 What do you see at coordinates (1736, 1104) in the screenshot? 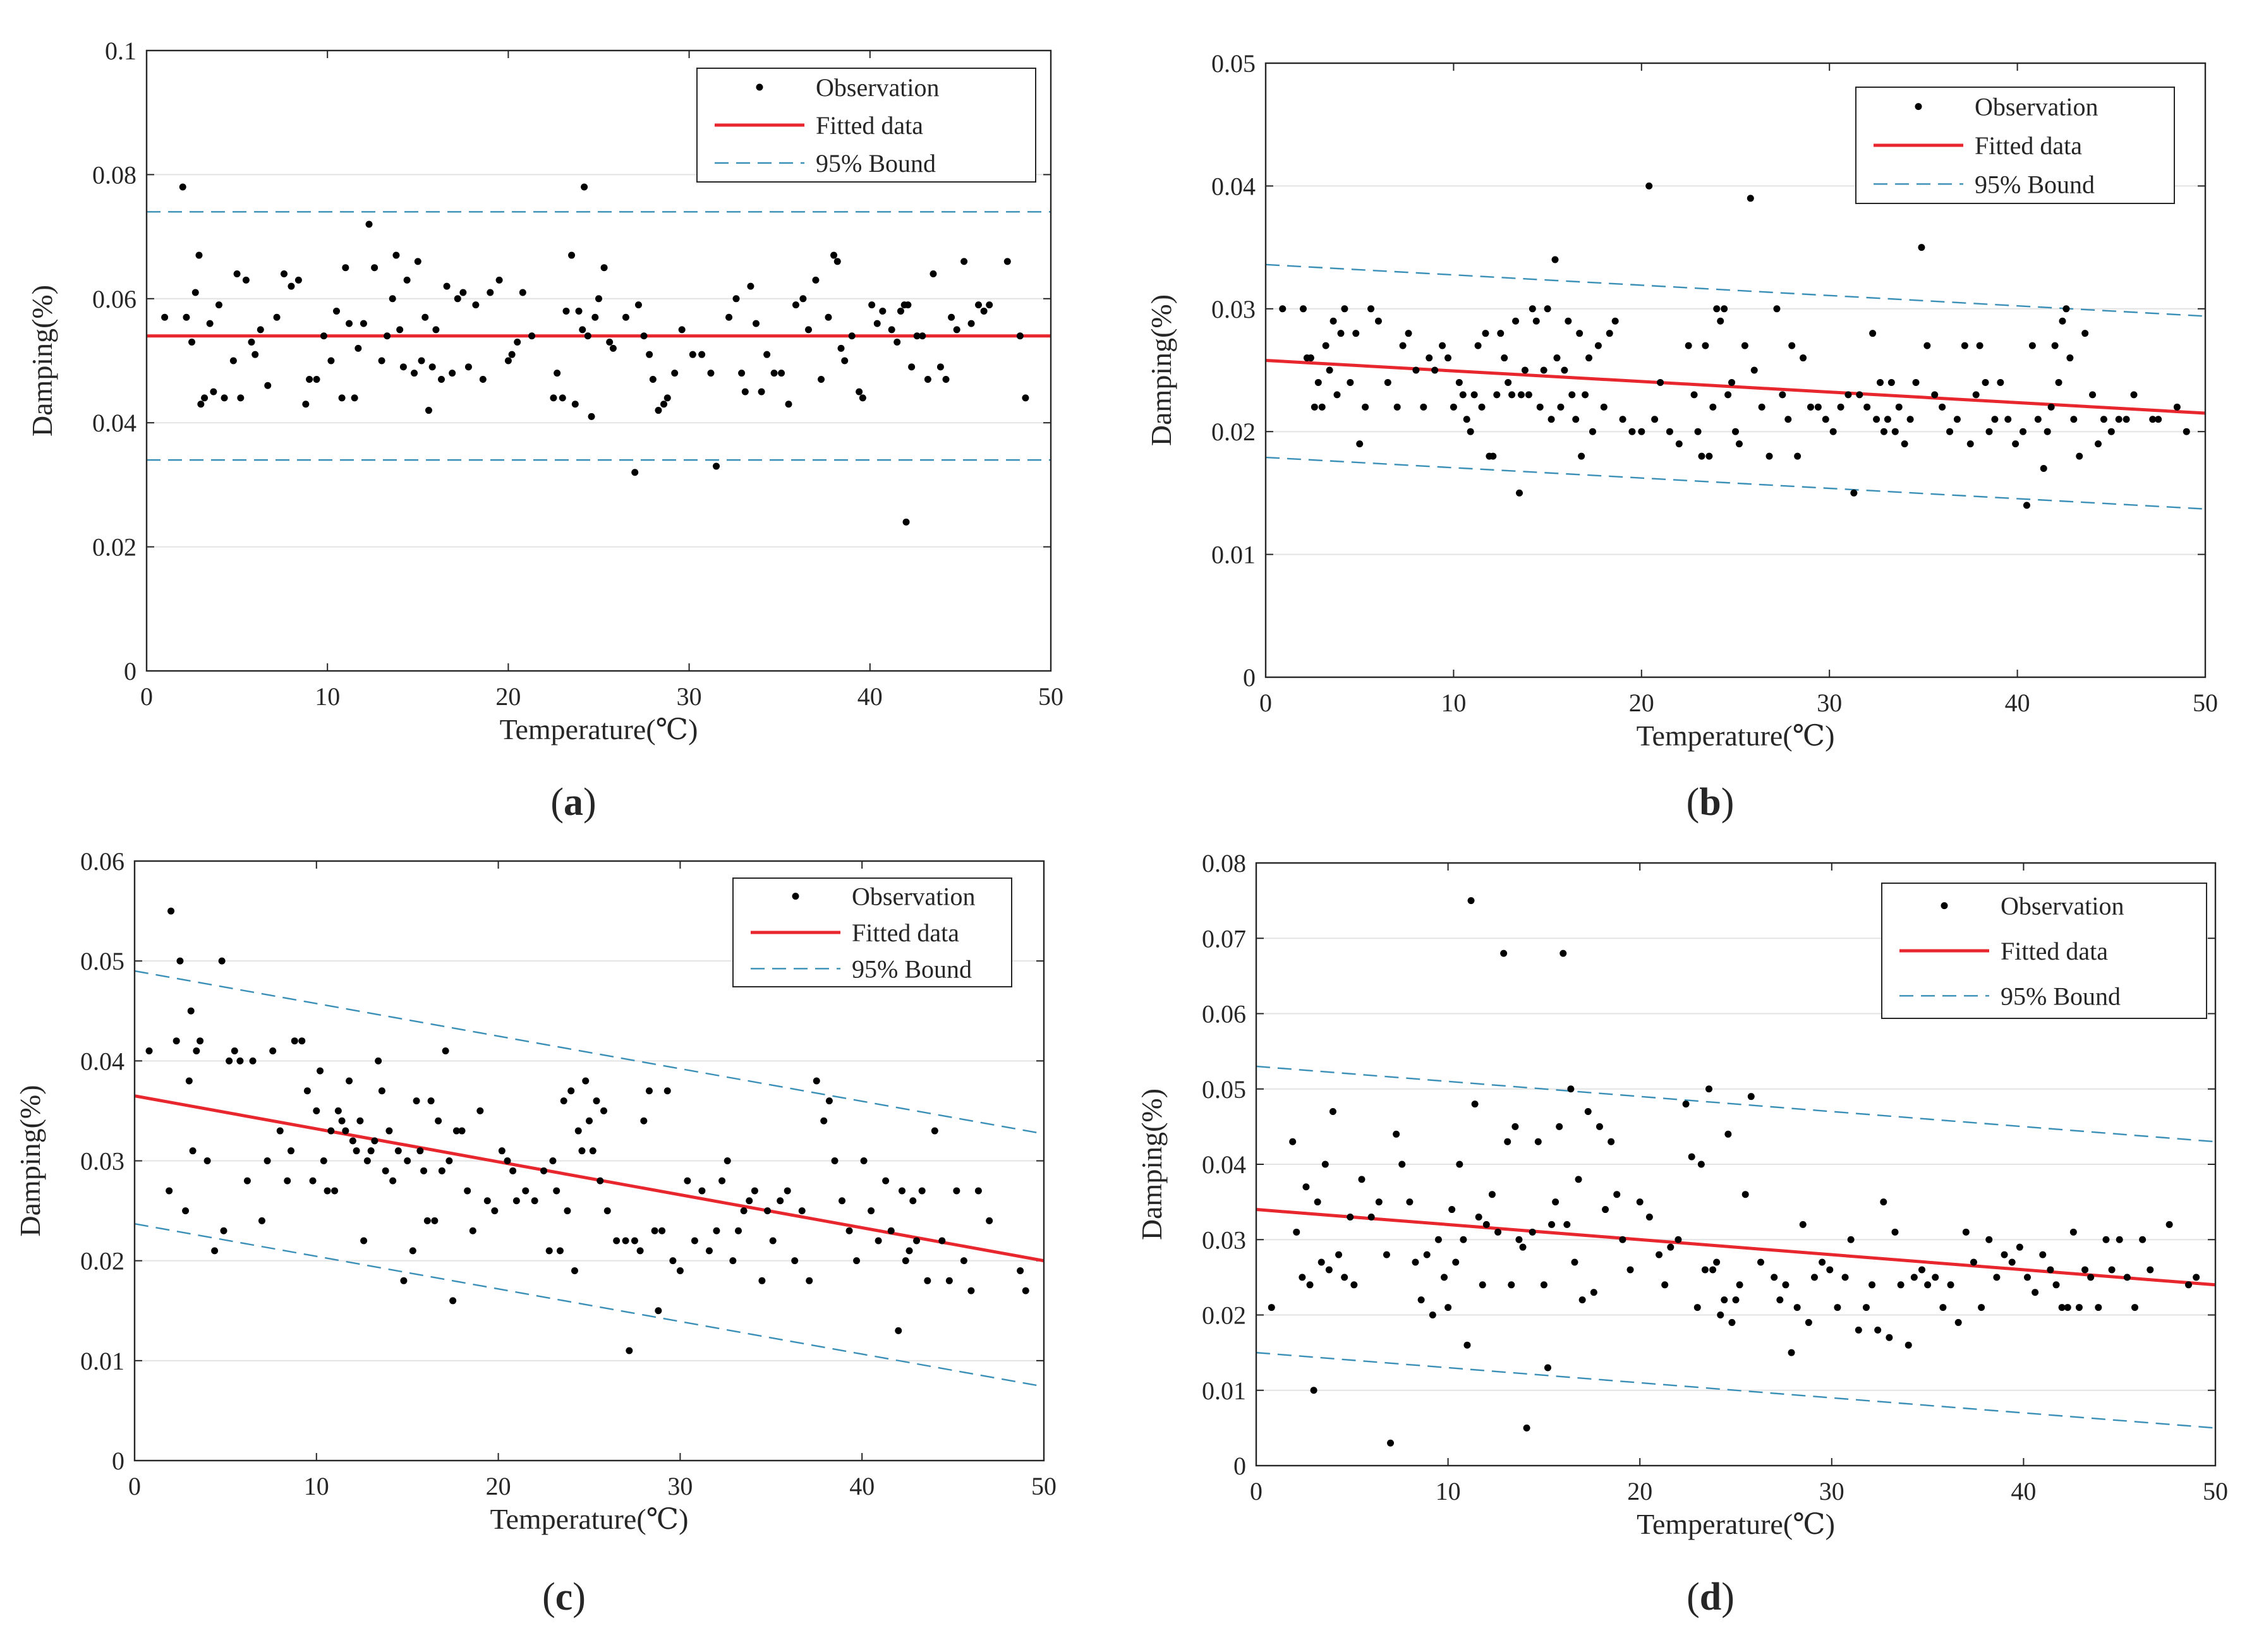
I see `upper-bound-line` at bounding box center [1736, 1104].